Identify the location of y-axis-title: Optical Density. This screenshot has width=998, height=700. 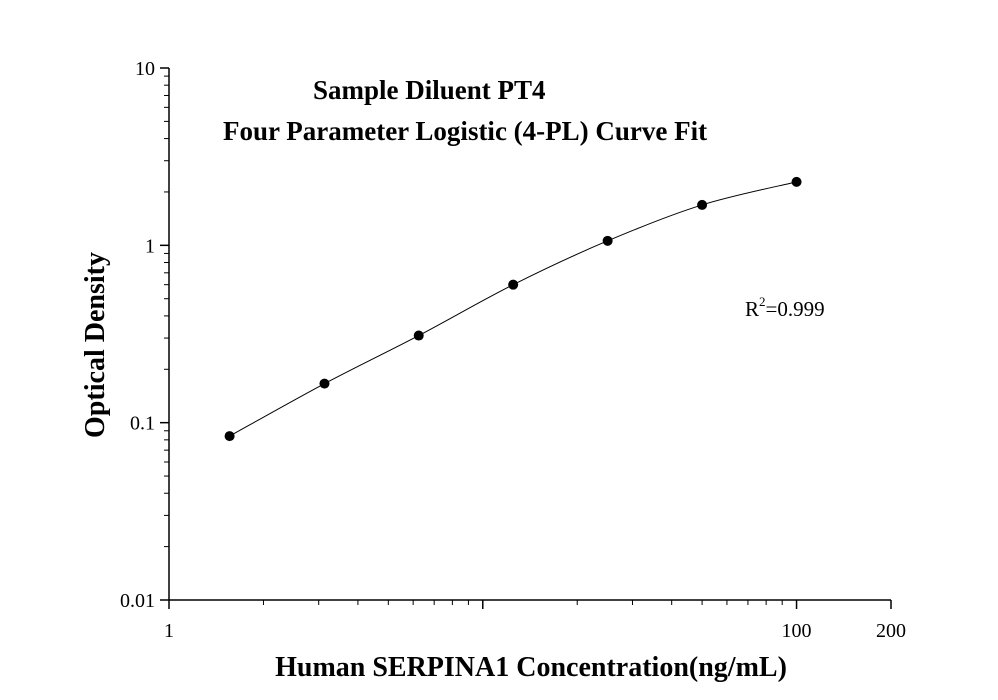
(95, 345).